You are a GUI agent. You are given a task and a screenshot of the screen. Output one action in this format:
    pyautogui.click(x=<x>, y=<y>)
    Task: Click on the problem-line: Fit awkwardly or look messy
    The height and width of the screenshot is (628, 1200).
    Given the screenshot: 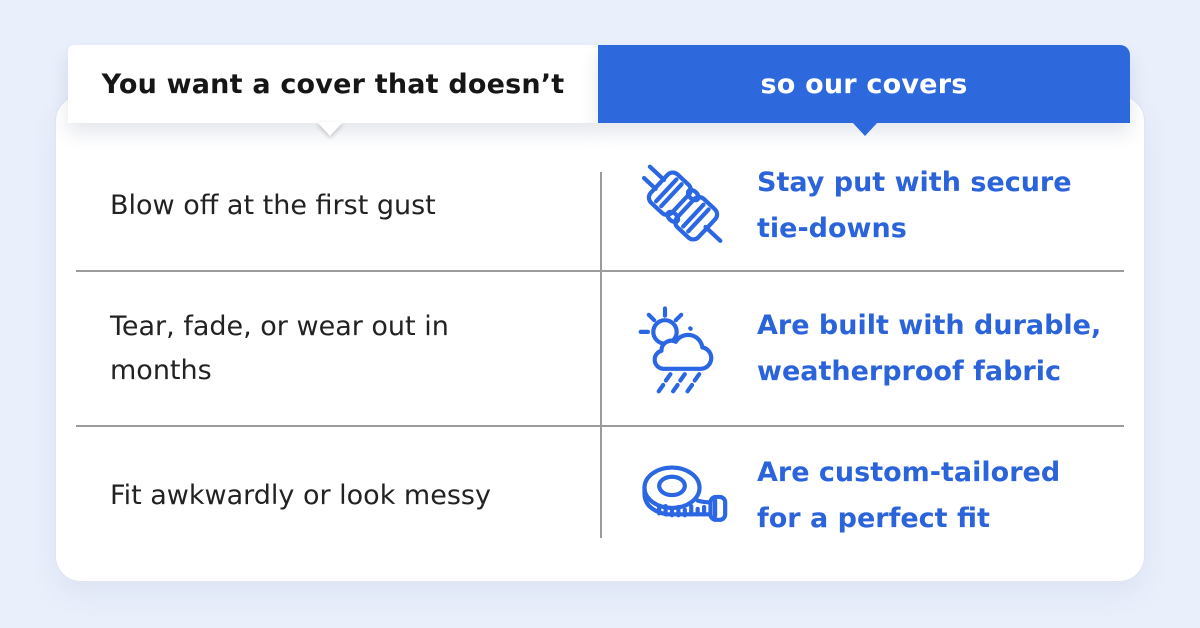 What is the action you would take?
    pyautogui.click(x=300, y=495)
    